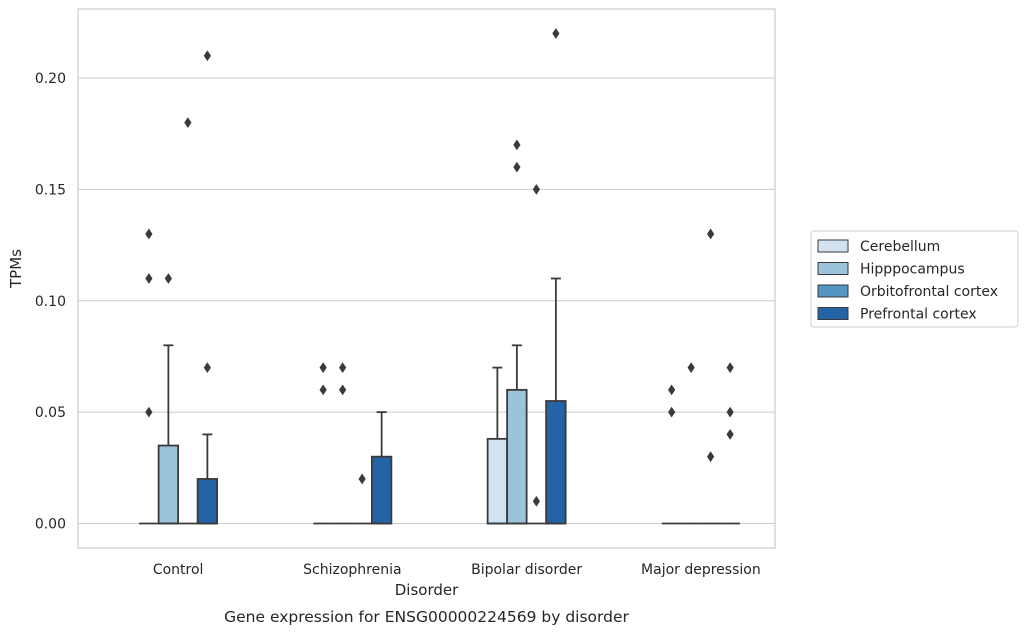 This screenshot has height=634, width=1028. Describe the element at coordinates (526, 570) in the screenshot. I see `x-tick-label: Bipolar disorder` at that location.